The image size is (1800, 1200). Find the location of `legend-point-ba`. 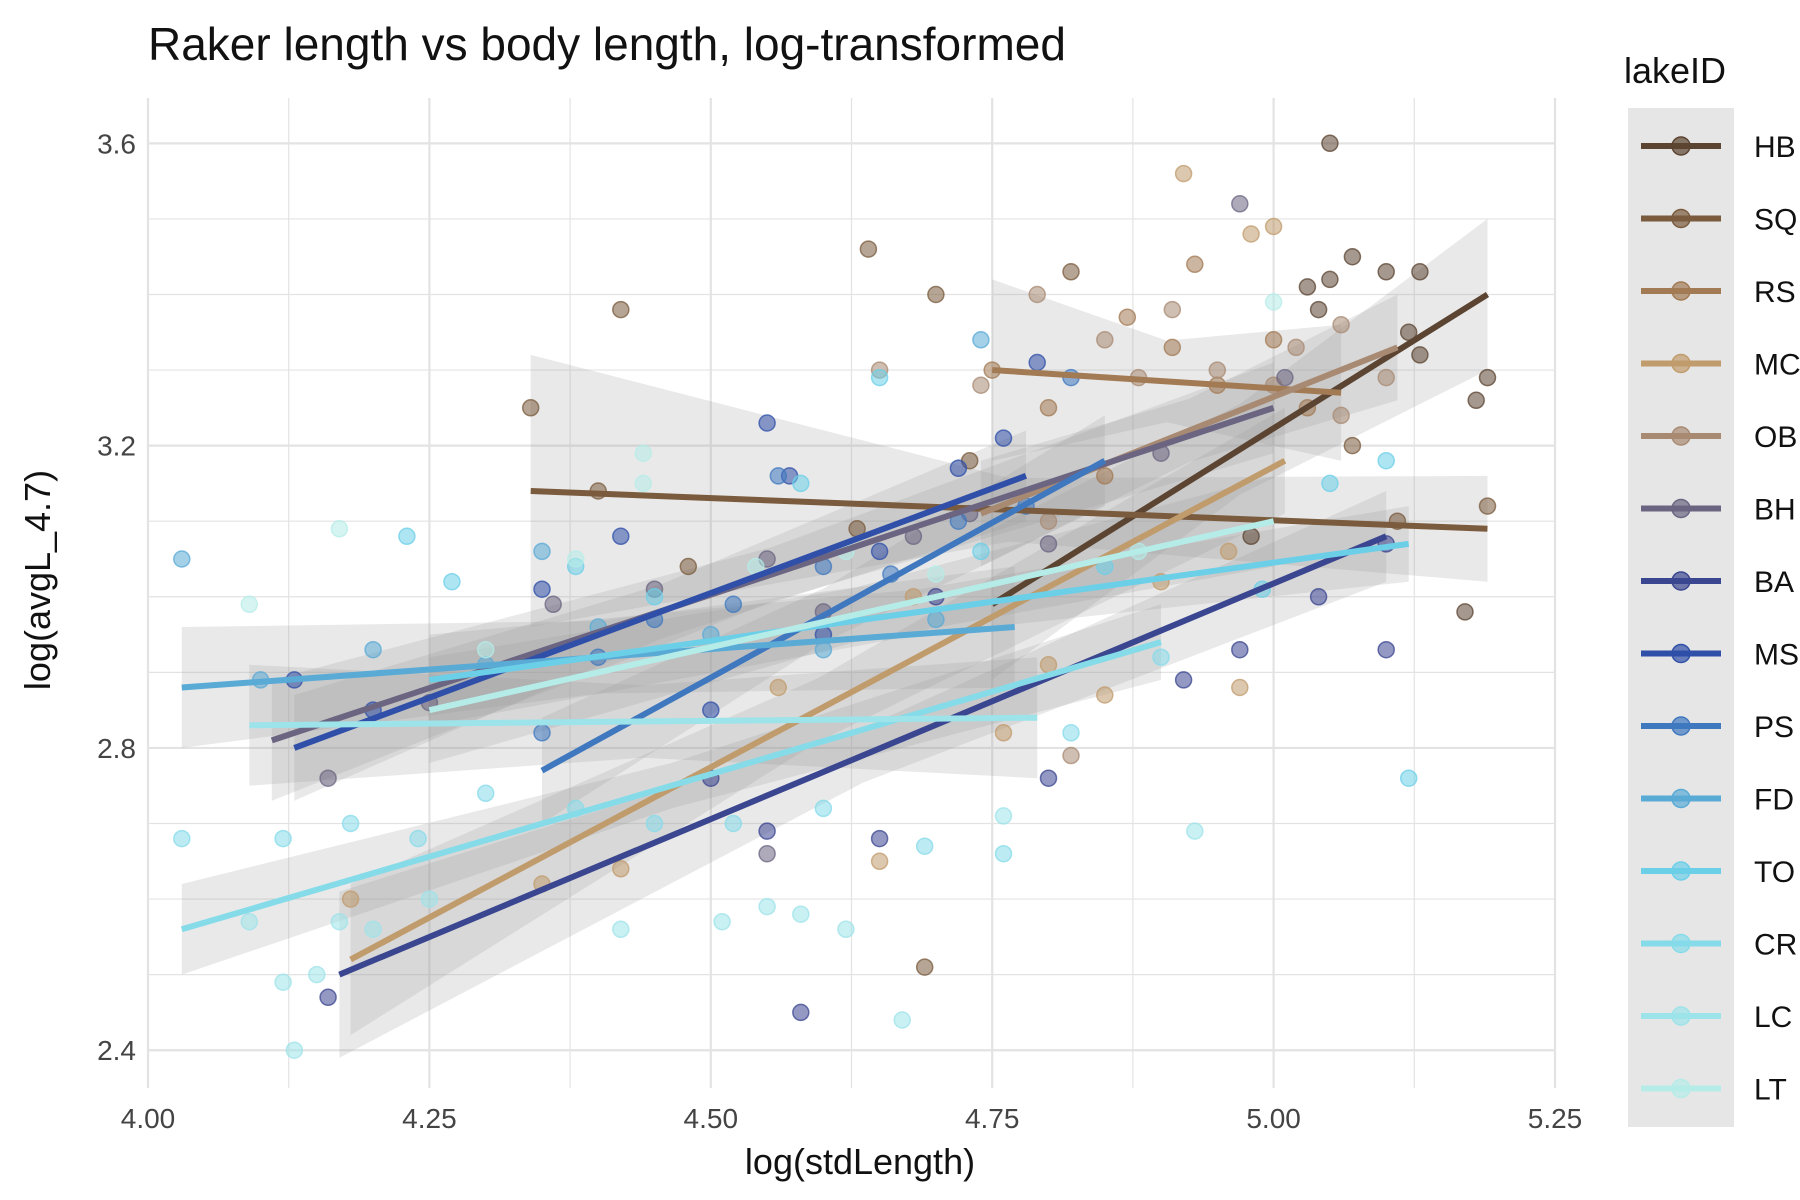

legend-point-ba is located at coordinates (1681, 581).